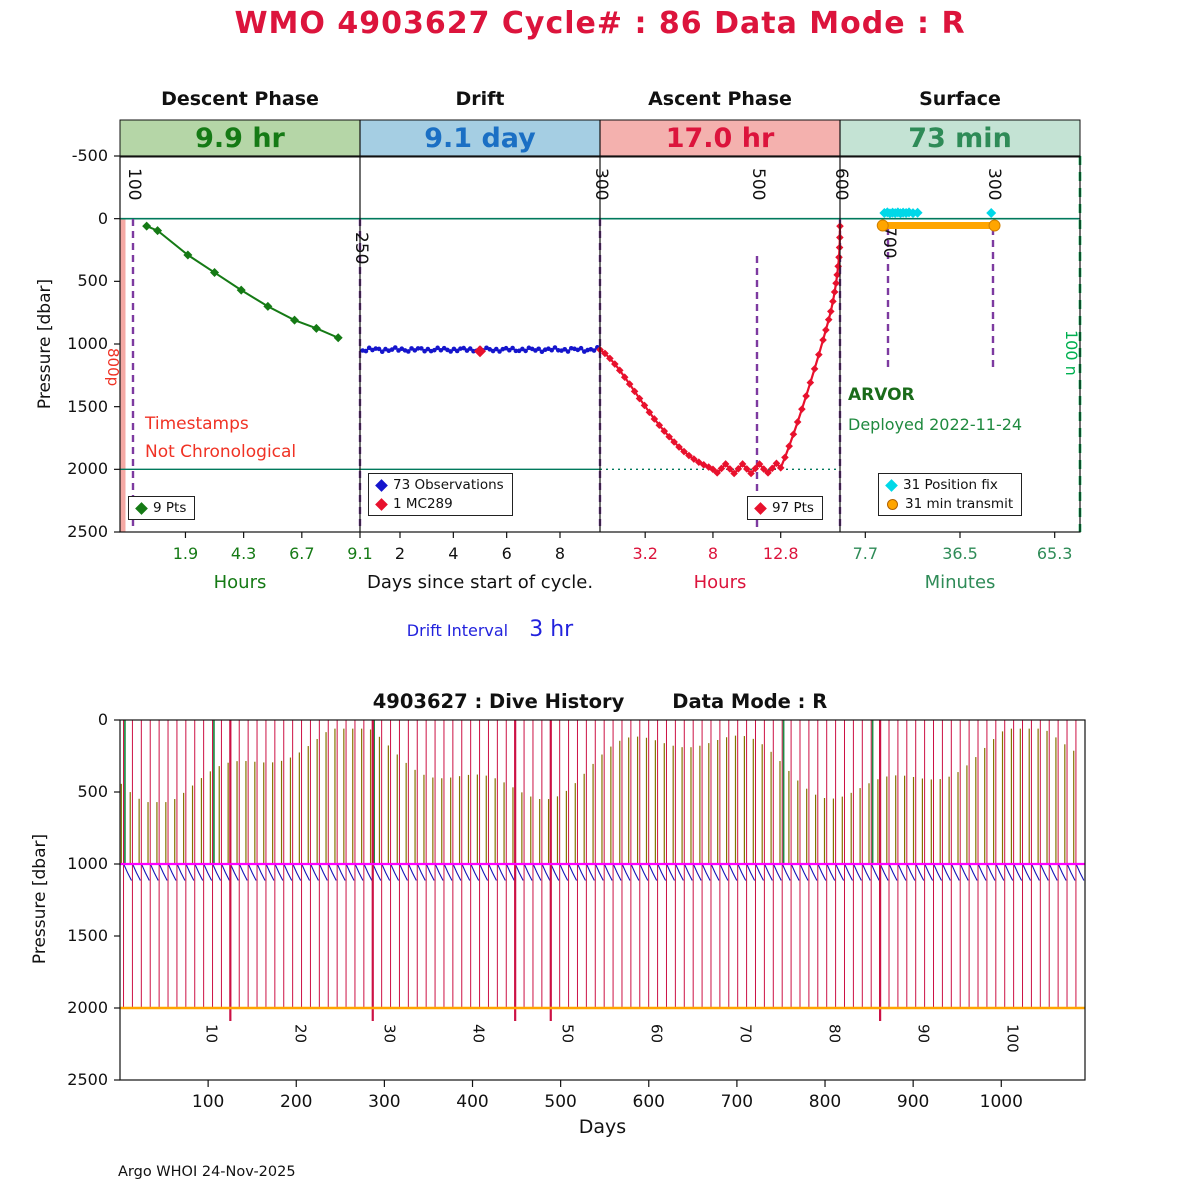 This screenshot has height=1200, width=1200. Describe the element at coordinates (841, 184) in the screenshot. I see `mc-marker-label: 600` at that location.